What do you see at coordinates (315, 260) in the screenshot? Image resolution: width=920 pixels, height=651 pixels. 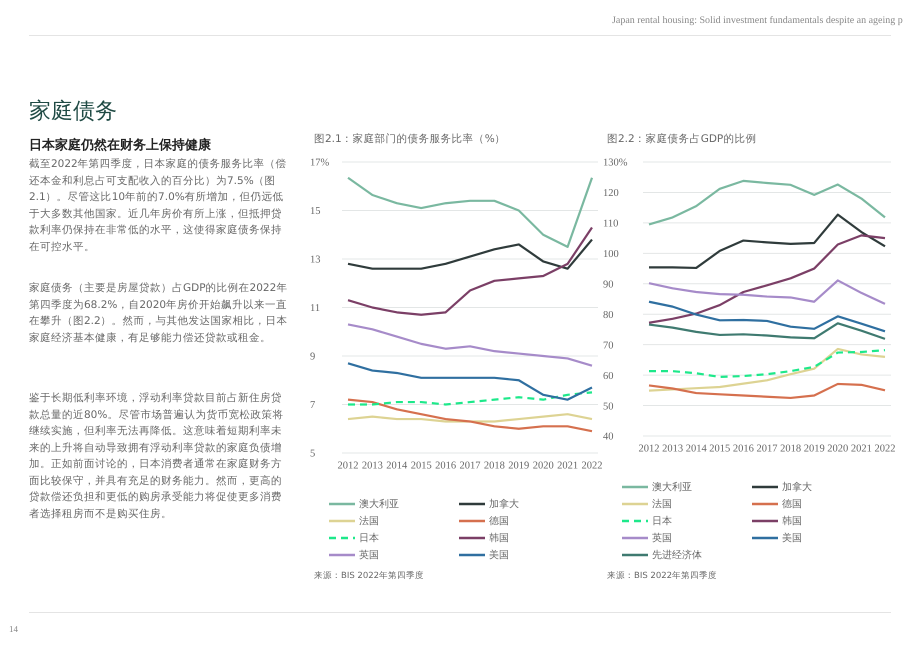 I see `y-tick-label: 13` at bounding box center [315, 260].